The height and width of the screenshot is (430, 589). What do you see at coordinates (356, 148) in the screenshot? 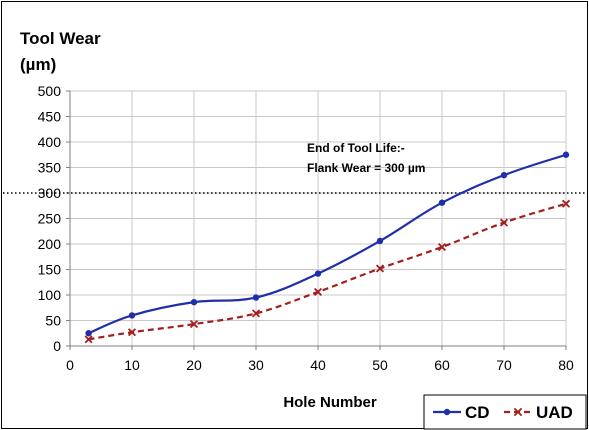
I see `annotation-line1: End of Tool Life:-` at bounding box center [356, 148].